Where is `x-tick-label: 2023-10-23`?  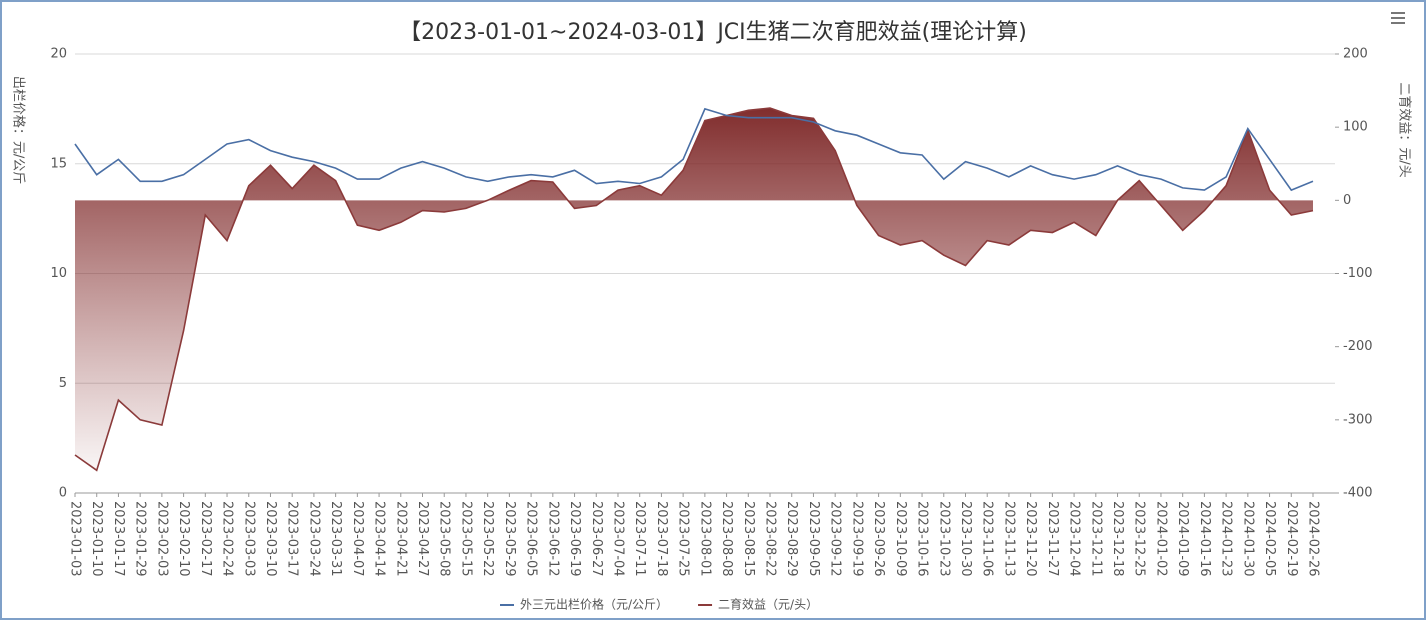
x-tick-label: 2023-10-23 is located at coordinates (943, 539).